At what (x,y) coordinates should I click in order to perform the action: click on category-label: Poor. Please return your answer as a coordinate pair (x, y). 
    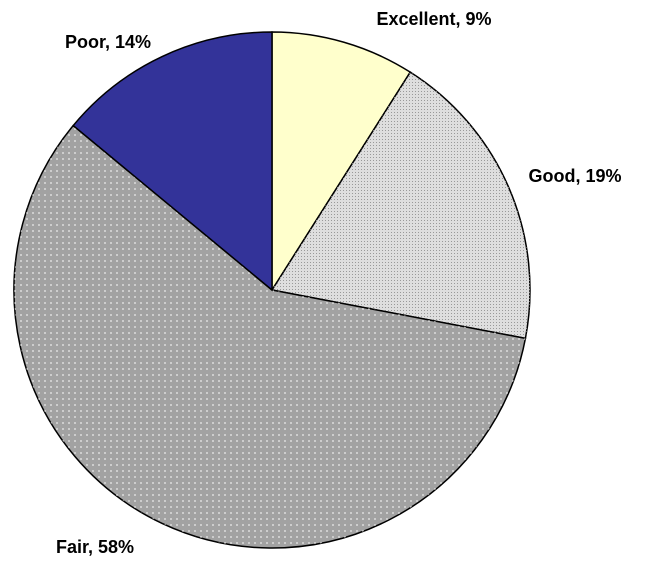
    Looking at the image, I should click on (85, 42).